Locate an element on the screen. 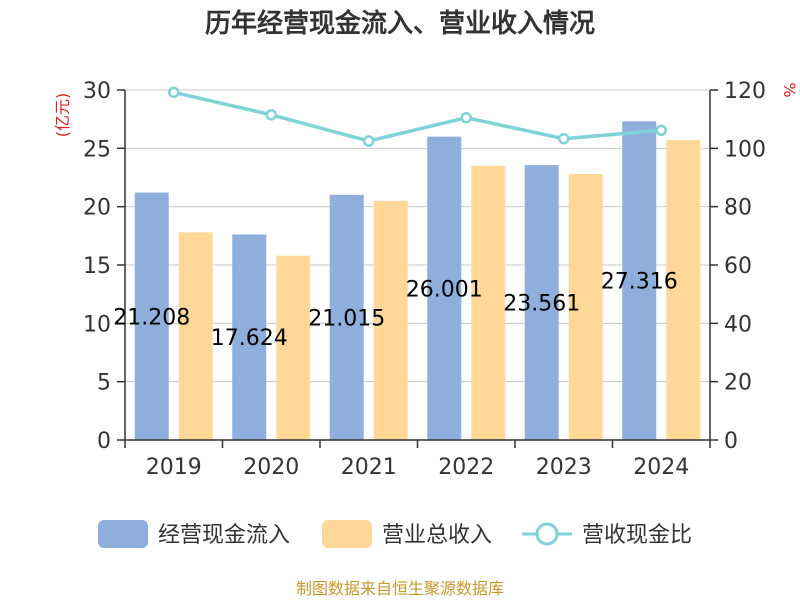  line-revenue-cash-ratio is located at coordinates (417, 116).